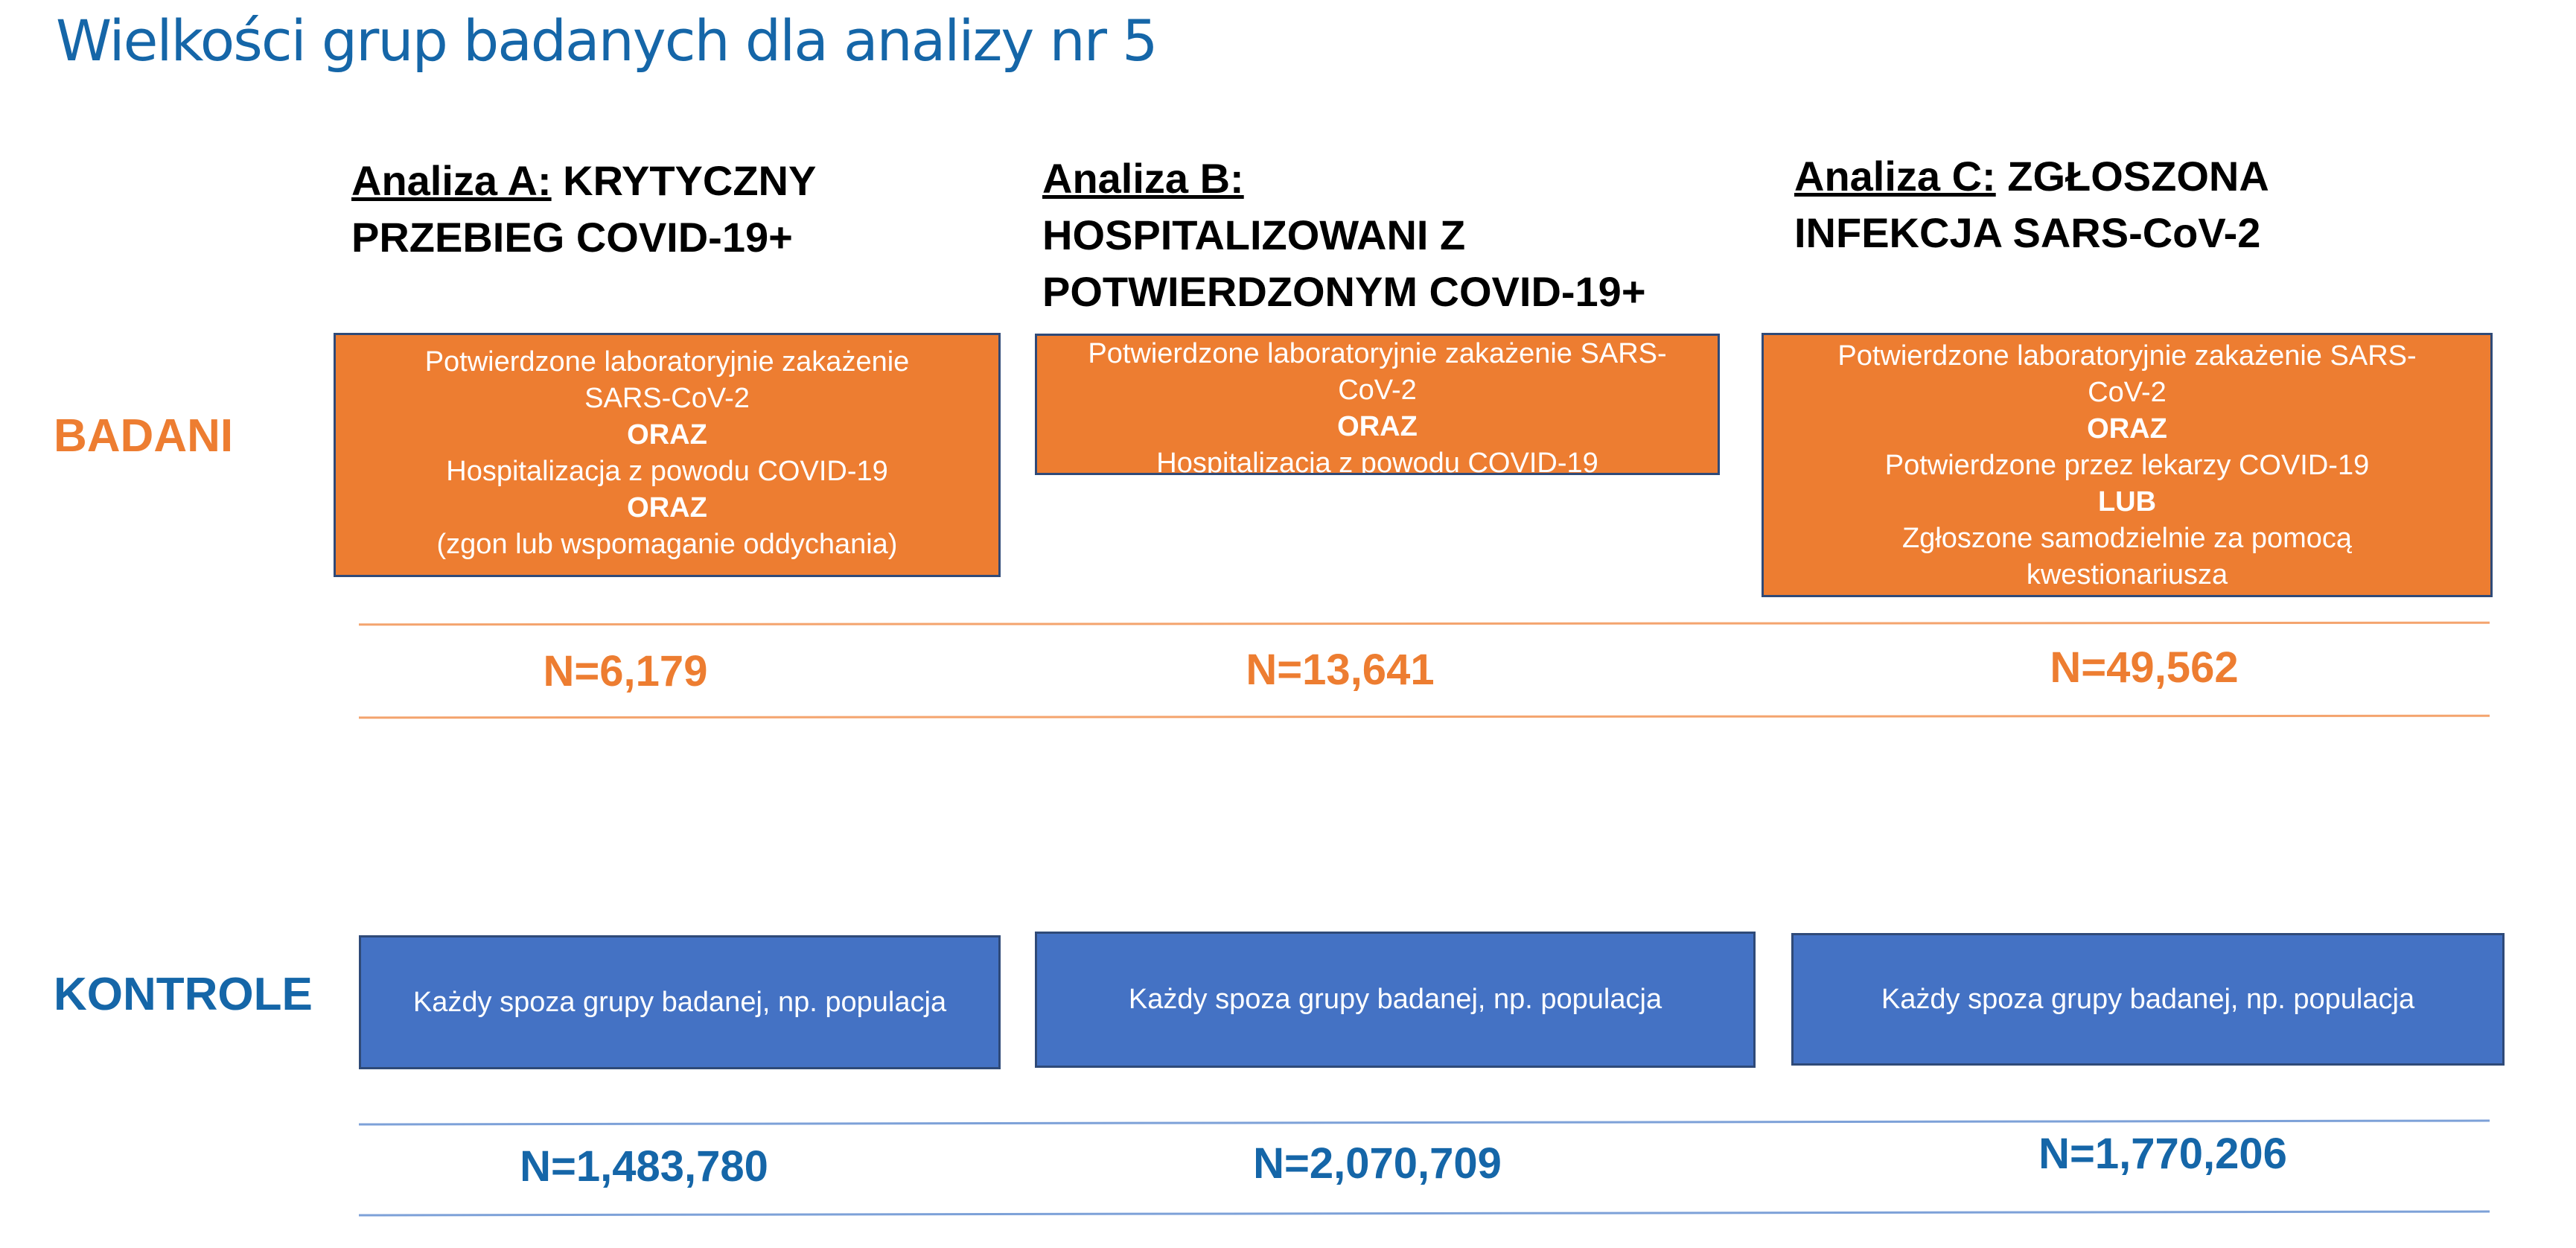 Image resolution: width=2576 pixels, height=1248 pixels. Describe the element at coordinates (2031, 204) in the screenshot. I see `analysis-c-heading: Analiza C: ZGŁOSZONA INFEKCJA SARS-CoV-2` at that location.